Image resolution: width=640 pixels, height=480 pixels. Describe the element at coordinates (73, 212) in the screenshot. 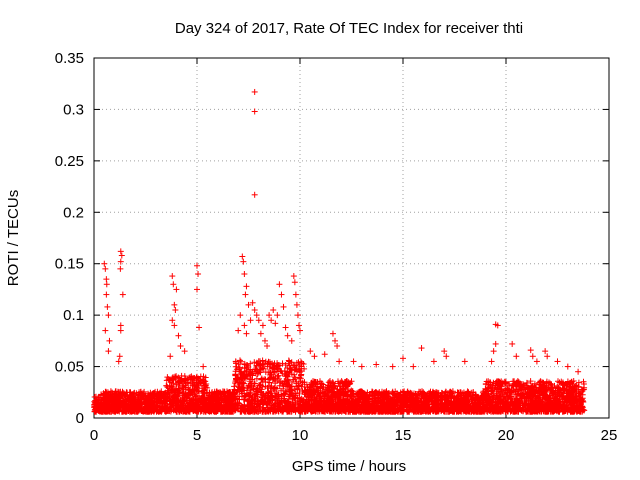

I see `y-tick-label: 0.2` at that location.